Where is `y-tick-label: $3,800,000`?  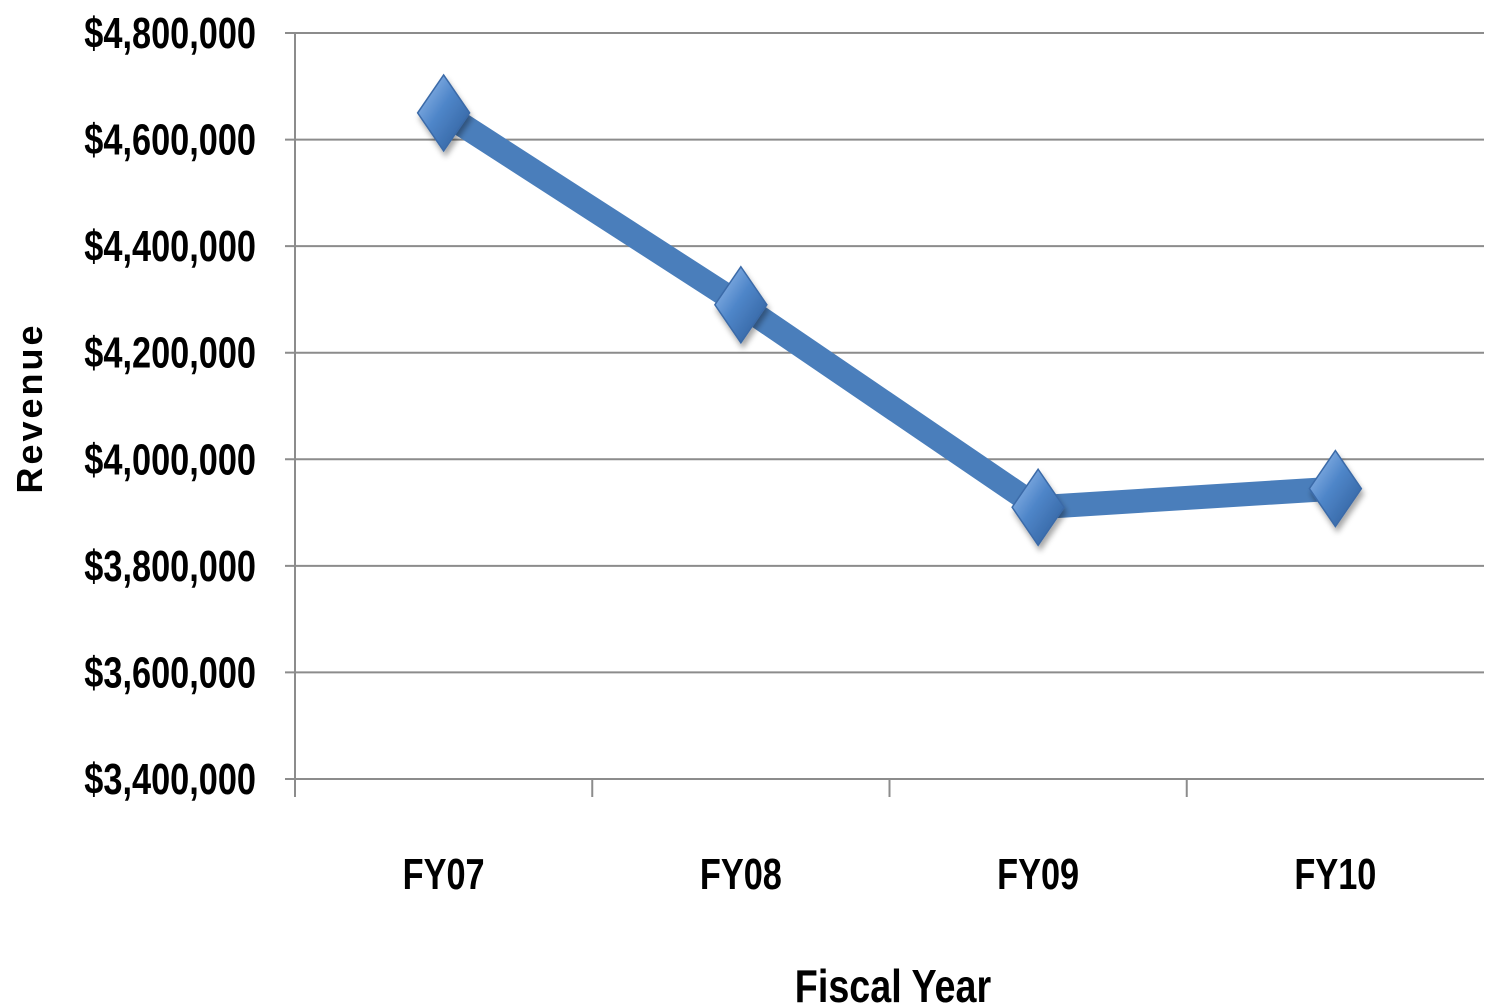
y-tick-label: $3,800,000 is located at coordinates (170, 566).